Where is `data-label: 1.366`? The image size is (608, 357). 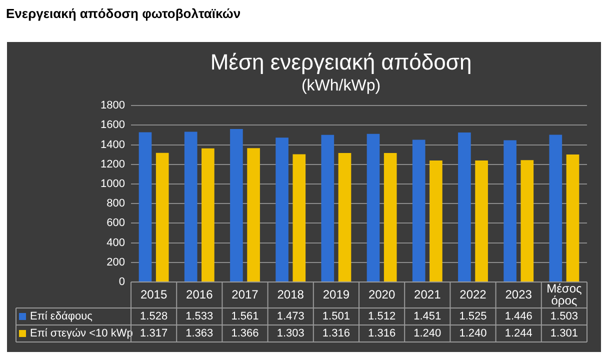 data-label: 1.366 is located at coordinates (245, 334).